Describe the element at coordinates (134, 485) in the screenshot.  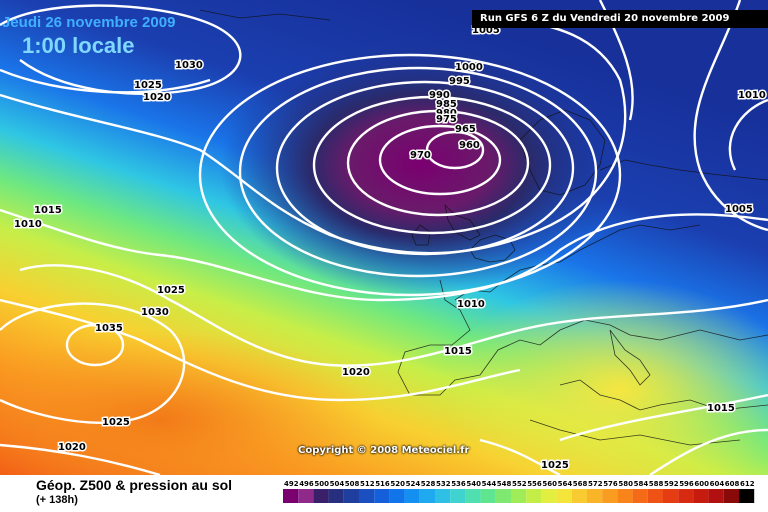
I see `map-title: Géop. Z500 & pression au sol` at that location.